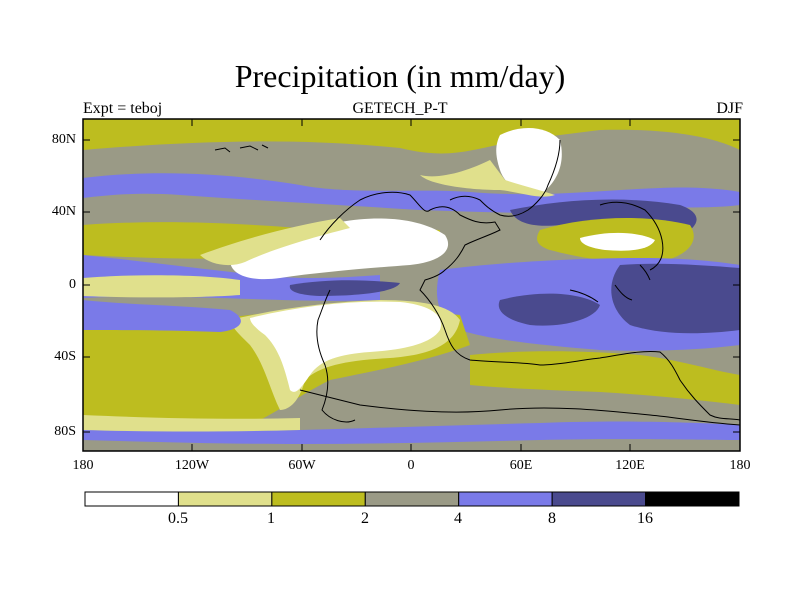  Describe the element at coordinates (521, 465) in the screenshot. I see `lon-tick-60e: 60E` at that location.